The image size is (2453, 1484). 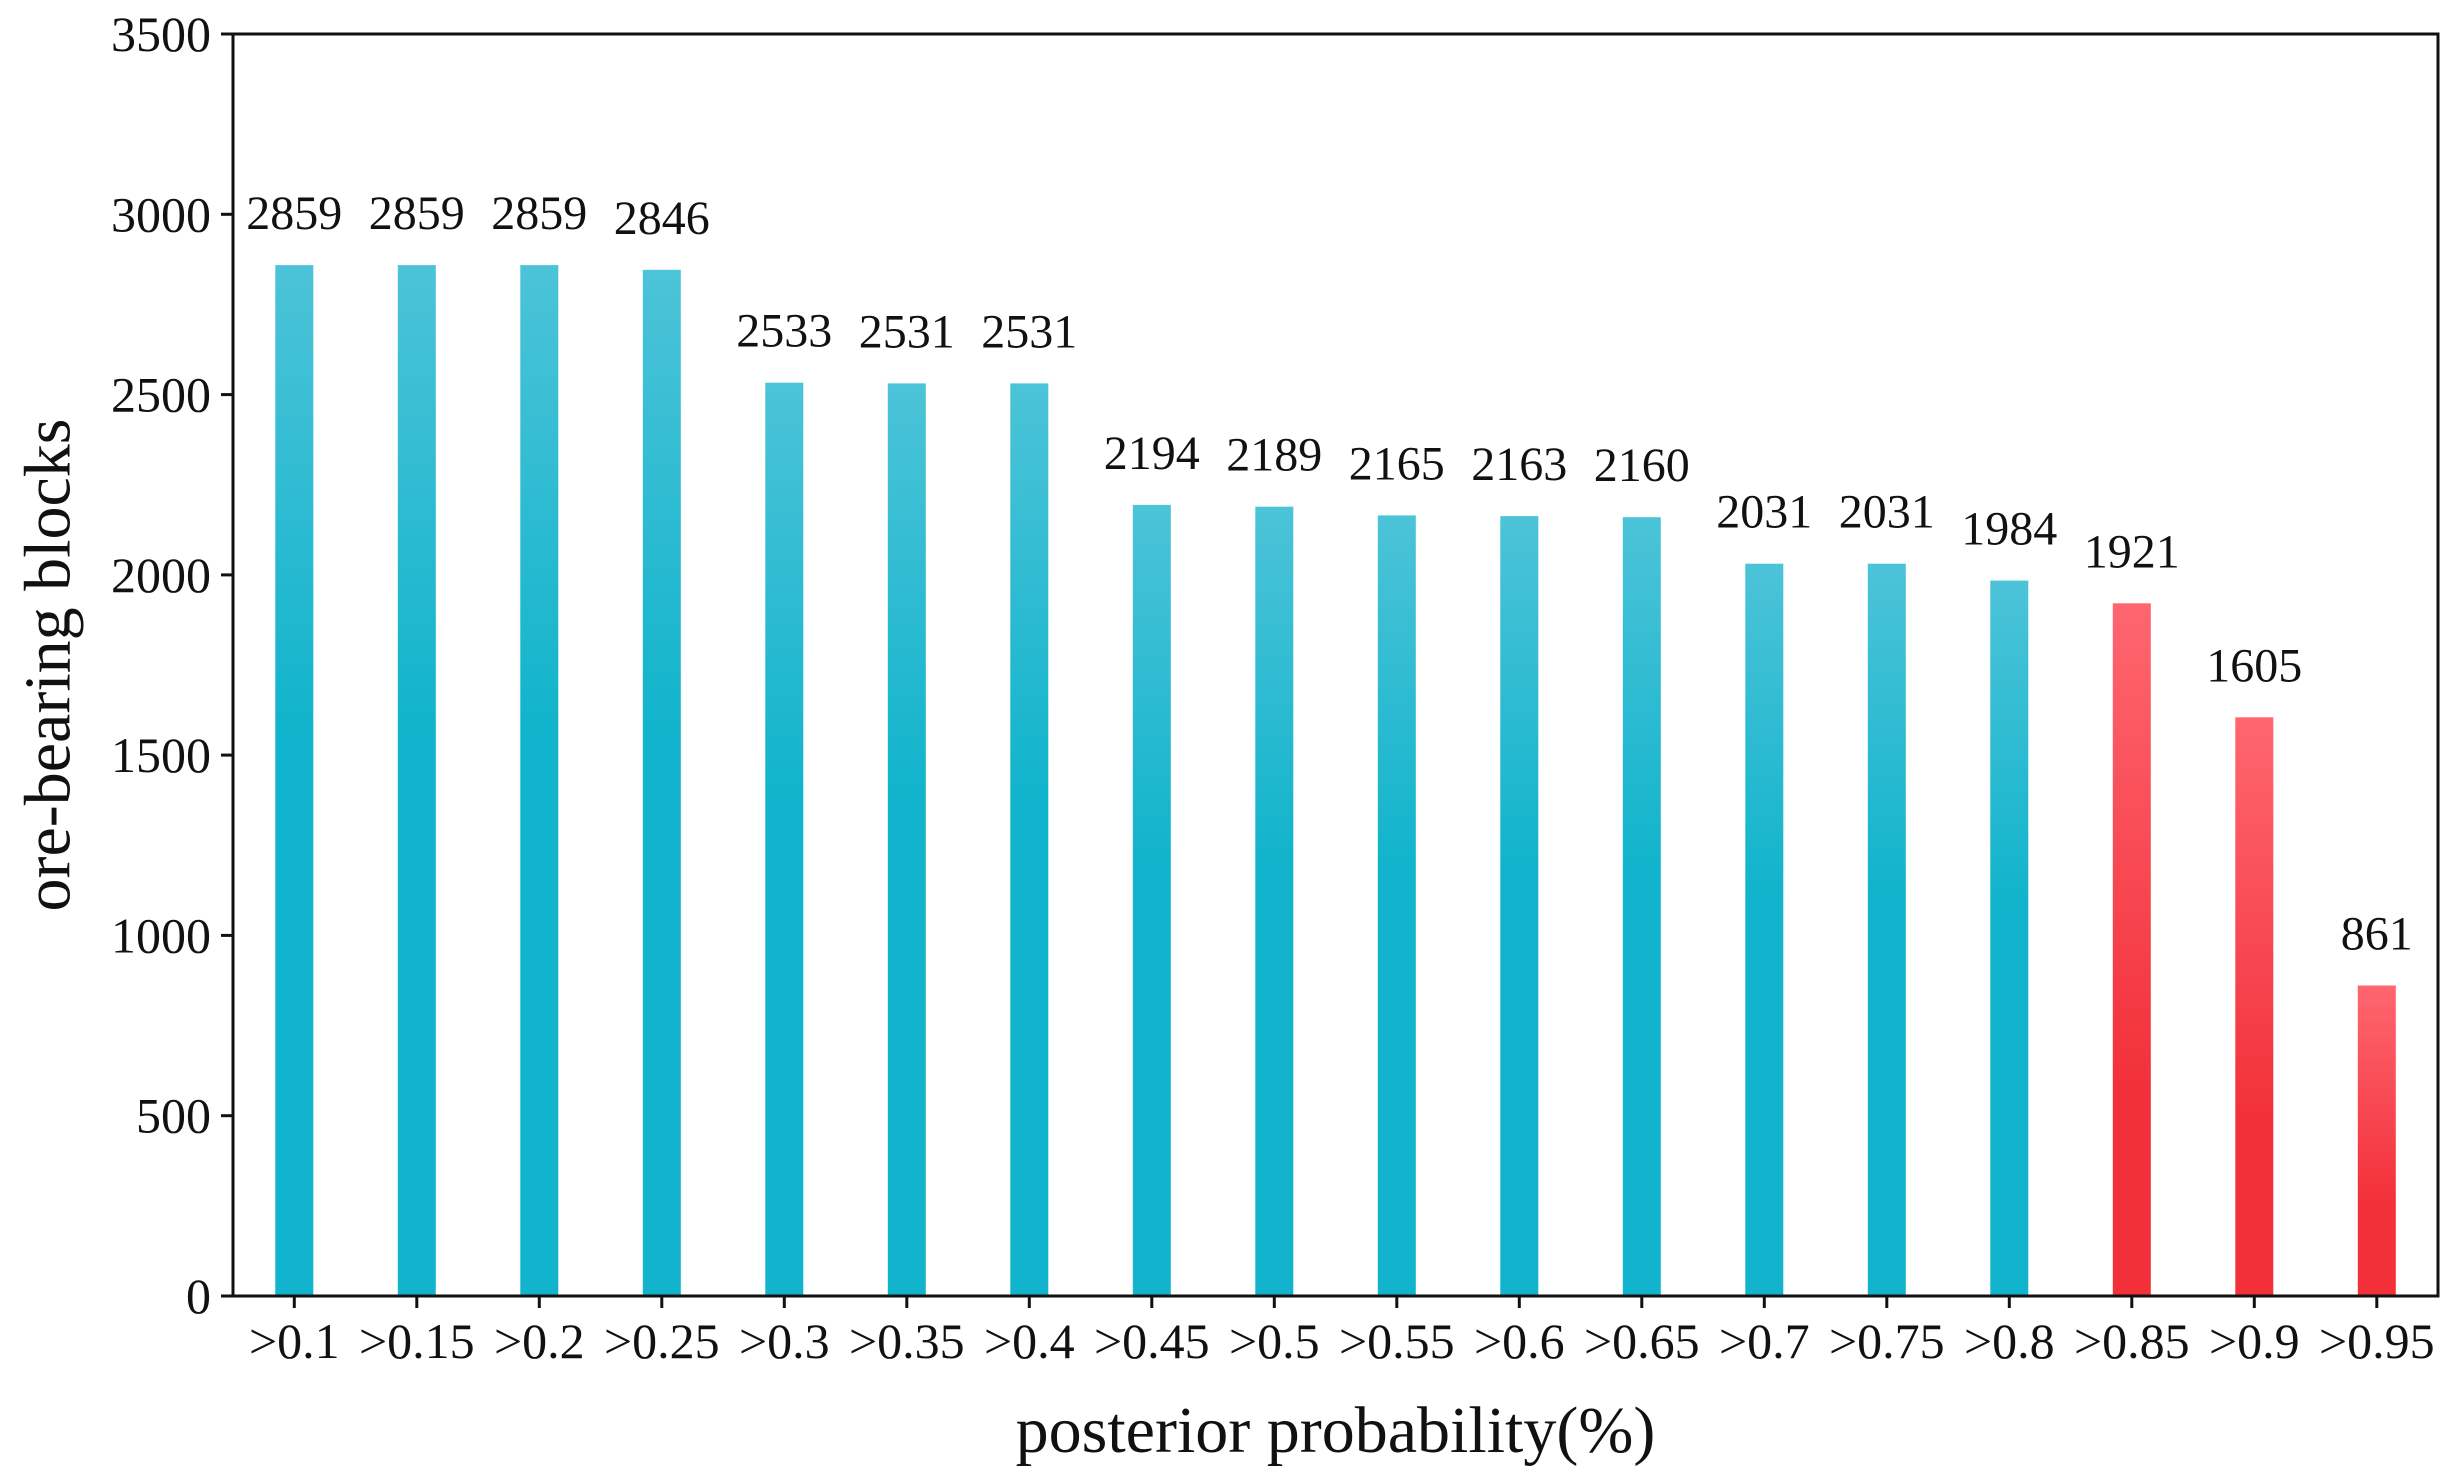 I want to click on data-label-7: 2194, so click(x=1152, y=453).